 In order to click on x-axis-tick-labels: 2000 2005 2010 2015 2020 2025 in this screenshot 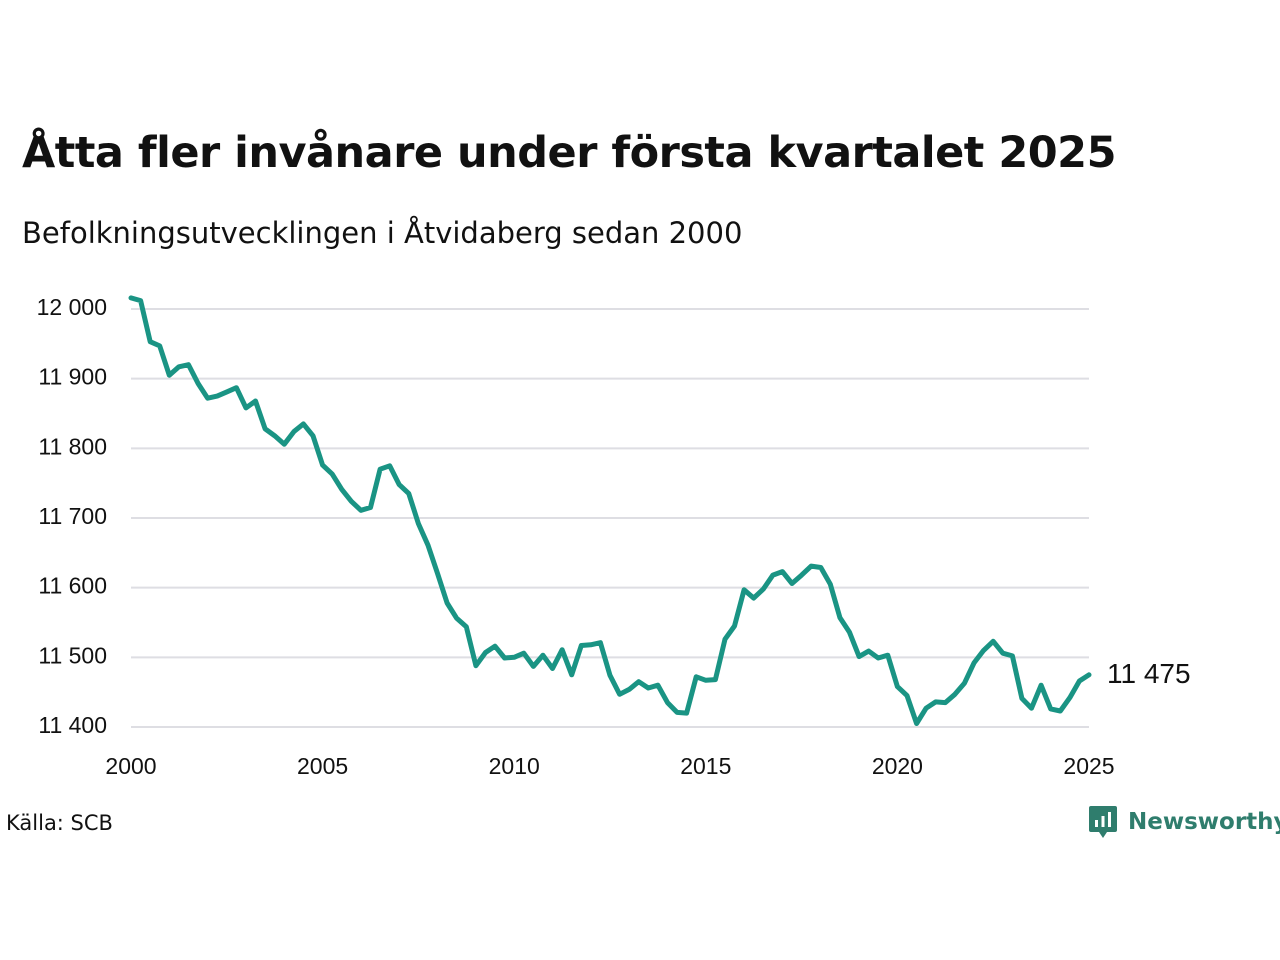, I will do `click(609, 766)`.